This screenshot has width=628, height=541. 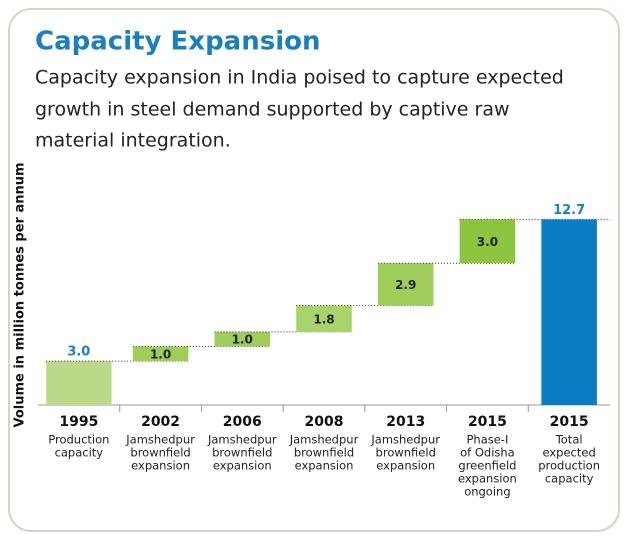 I want to click on value-label: 2.9, so click(x=405, y=285).